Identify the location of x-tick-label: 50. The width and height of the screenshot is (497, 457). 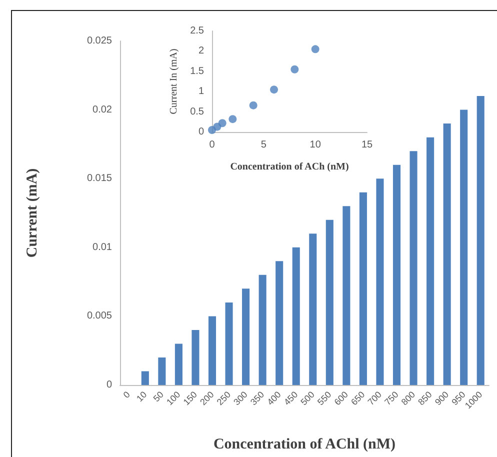
(158, 396).